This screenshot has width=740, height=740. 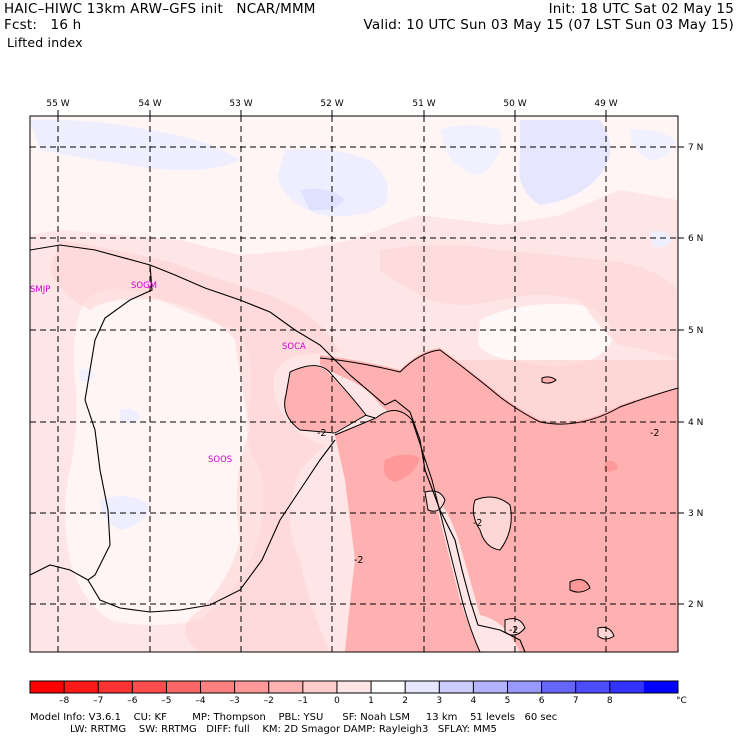 What do you see at coordinates (508, 701) in the screenshot?
I see `colorbar-tick-label: 5` at bounding box center [508, 701].